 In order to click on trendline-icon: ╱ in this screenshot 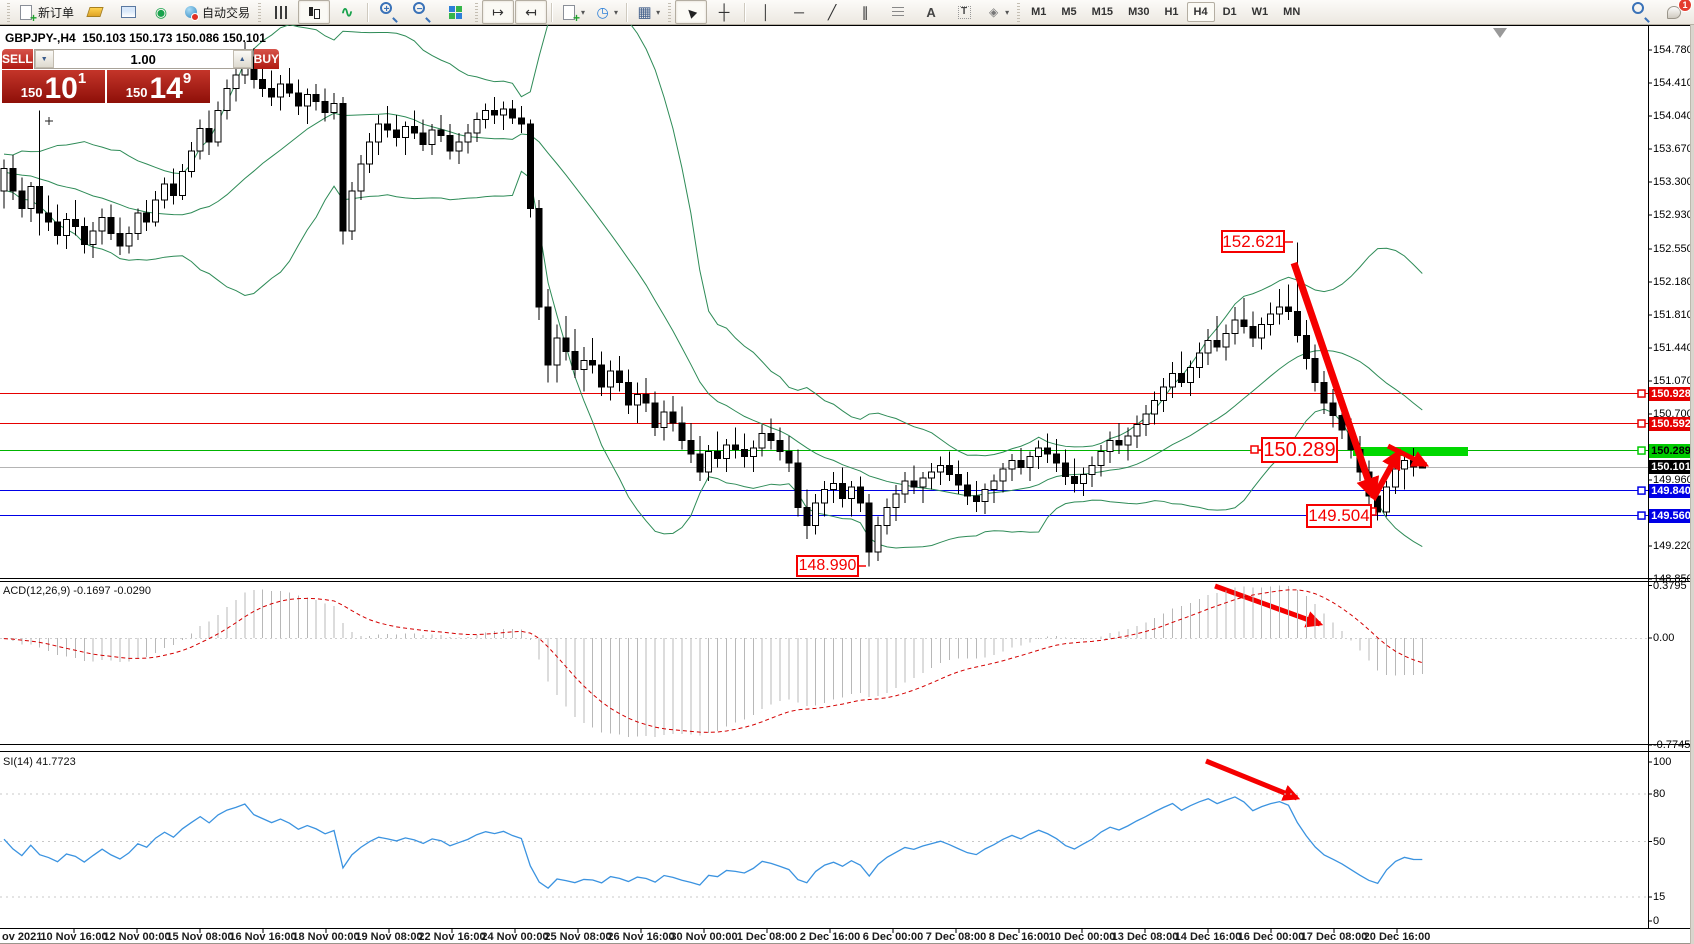, I will do `click(832, 12)`.